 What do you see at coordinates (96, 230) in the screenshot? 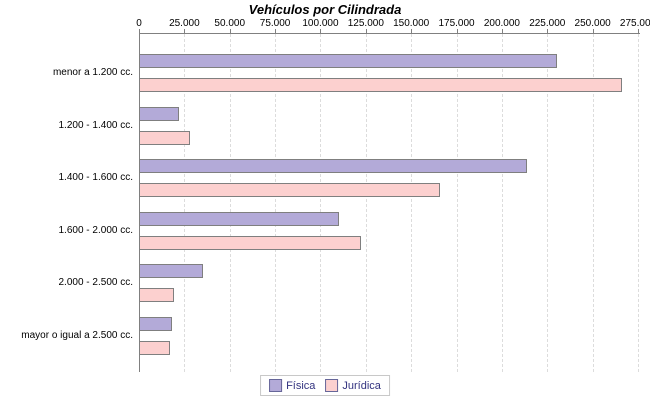
I see `category-label: 1.600 - 2.000 cc.` at bounding box center [96, 230].